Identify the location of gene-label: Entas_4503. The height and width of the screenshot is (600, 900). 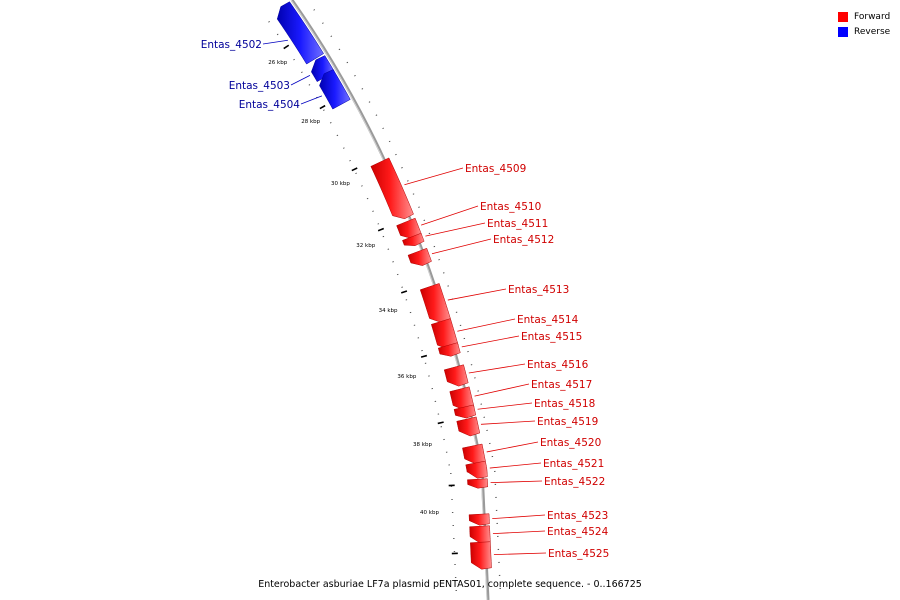
(259, 86).